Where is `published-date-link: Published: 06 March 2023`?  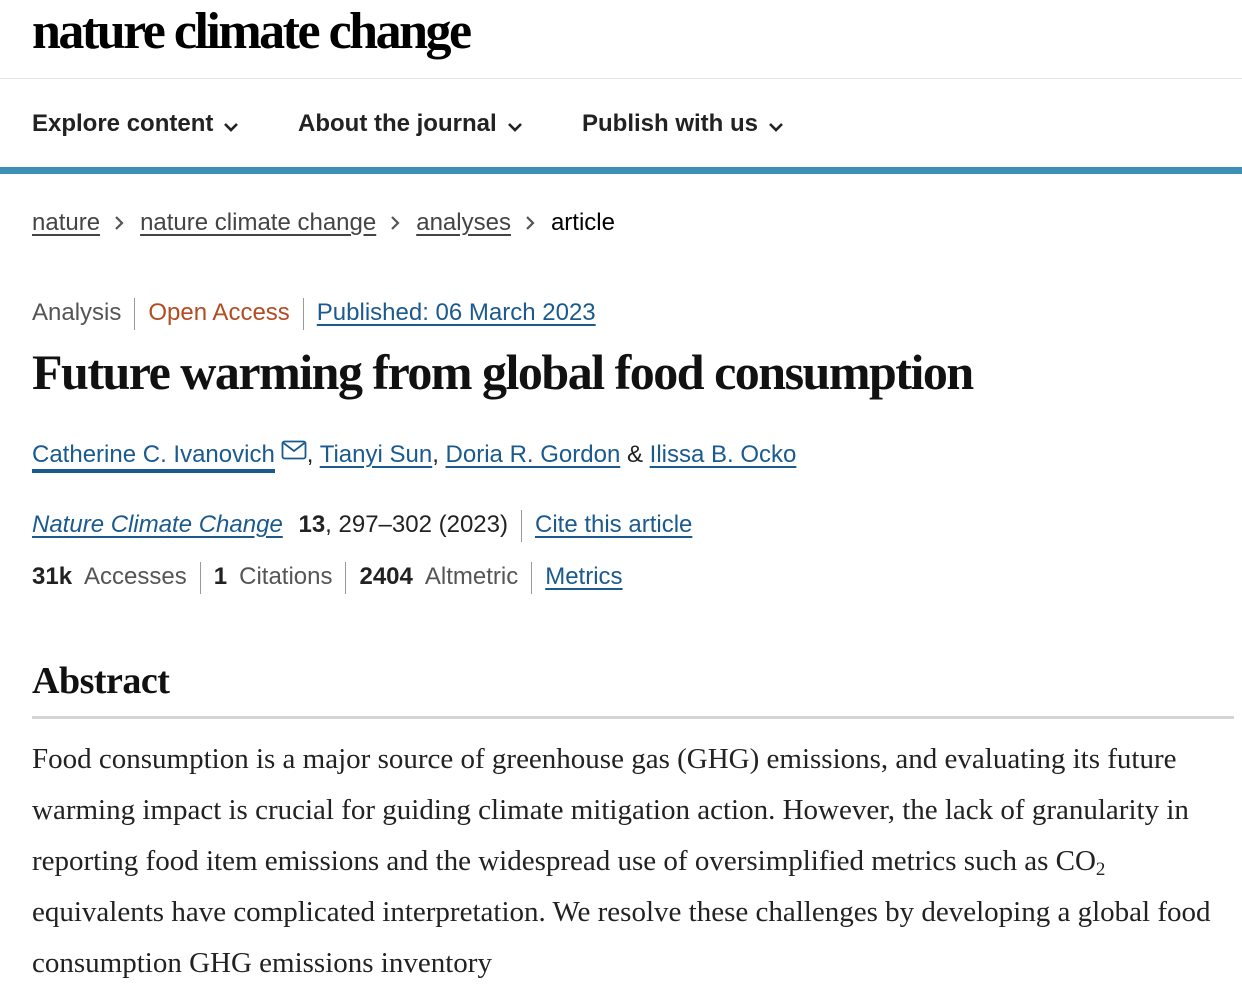 published-date-link: Published: 06 March 2023 is located at coordinates (456, 312).